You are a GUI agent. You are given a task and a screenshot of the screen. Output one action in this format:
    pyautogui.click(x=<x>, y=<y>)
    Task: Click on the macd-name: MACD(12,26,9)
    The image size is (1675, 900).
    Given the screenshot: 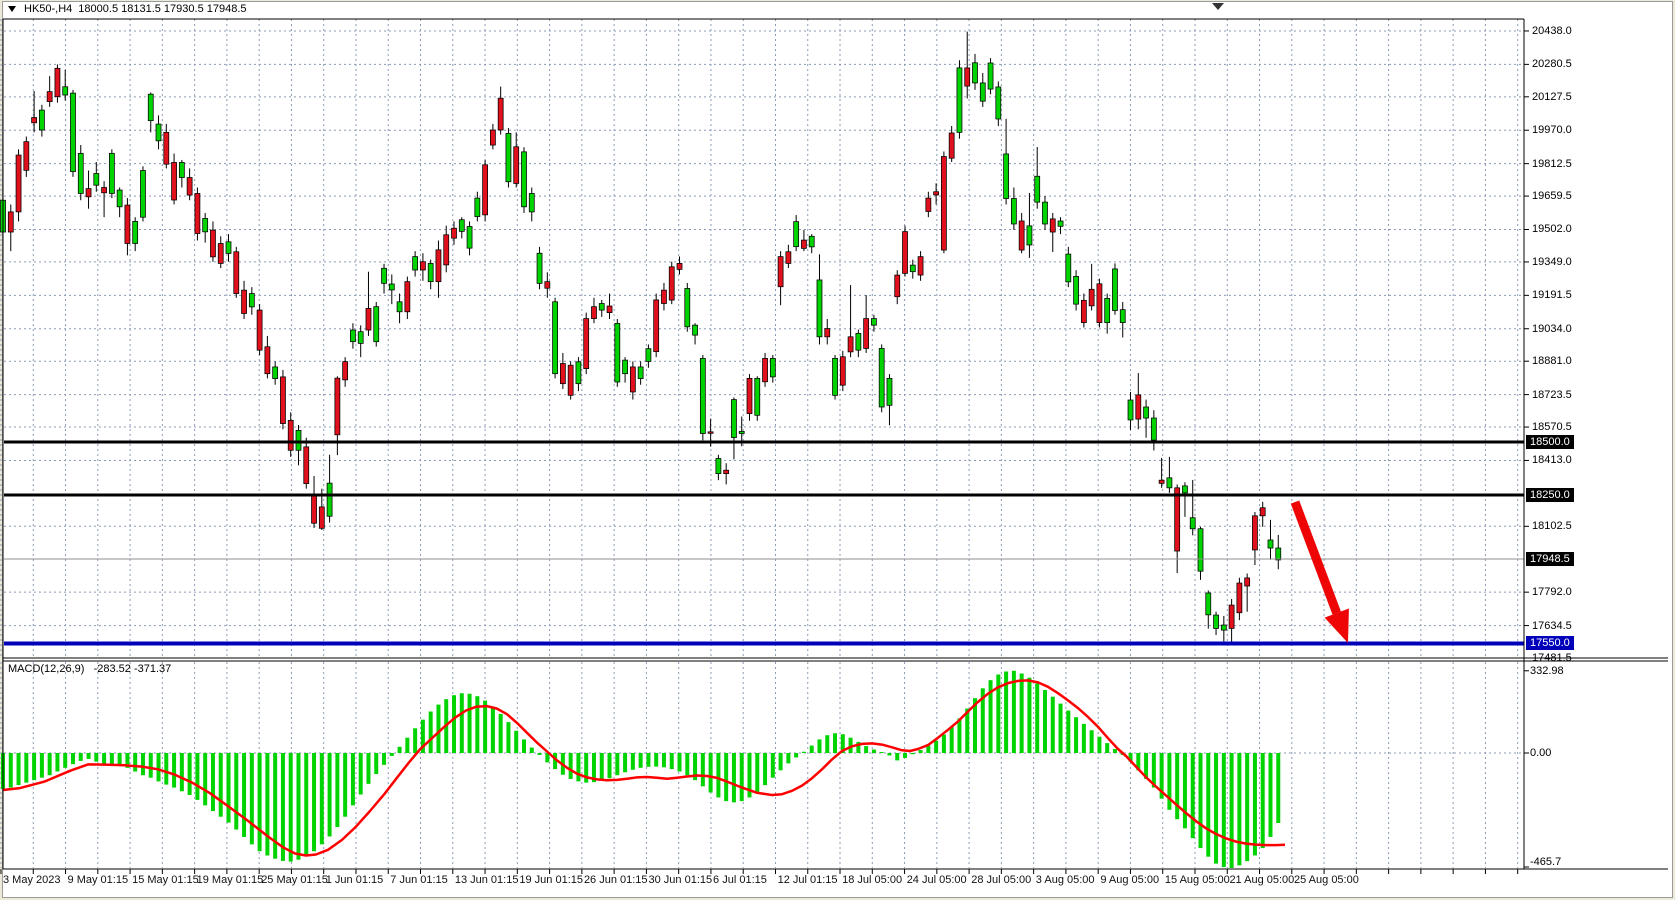 What is the action you would take?
    pyautogui.click(x=46, y=669)
    